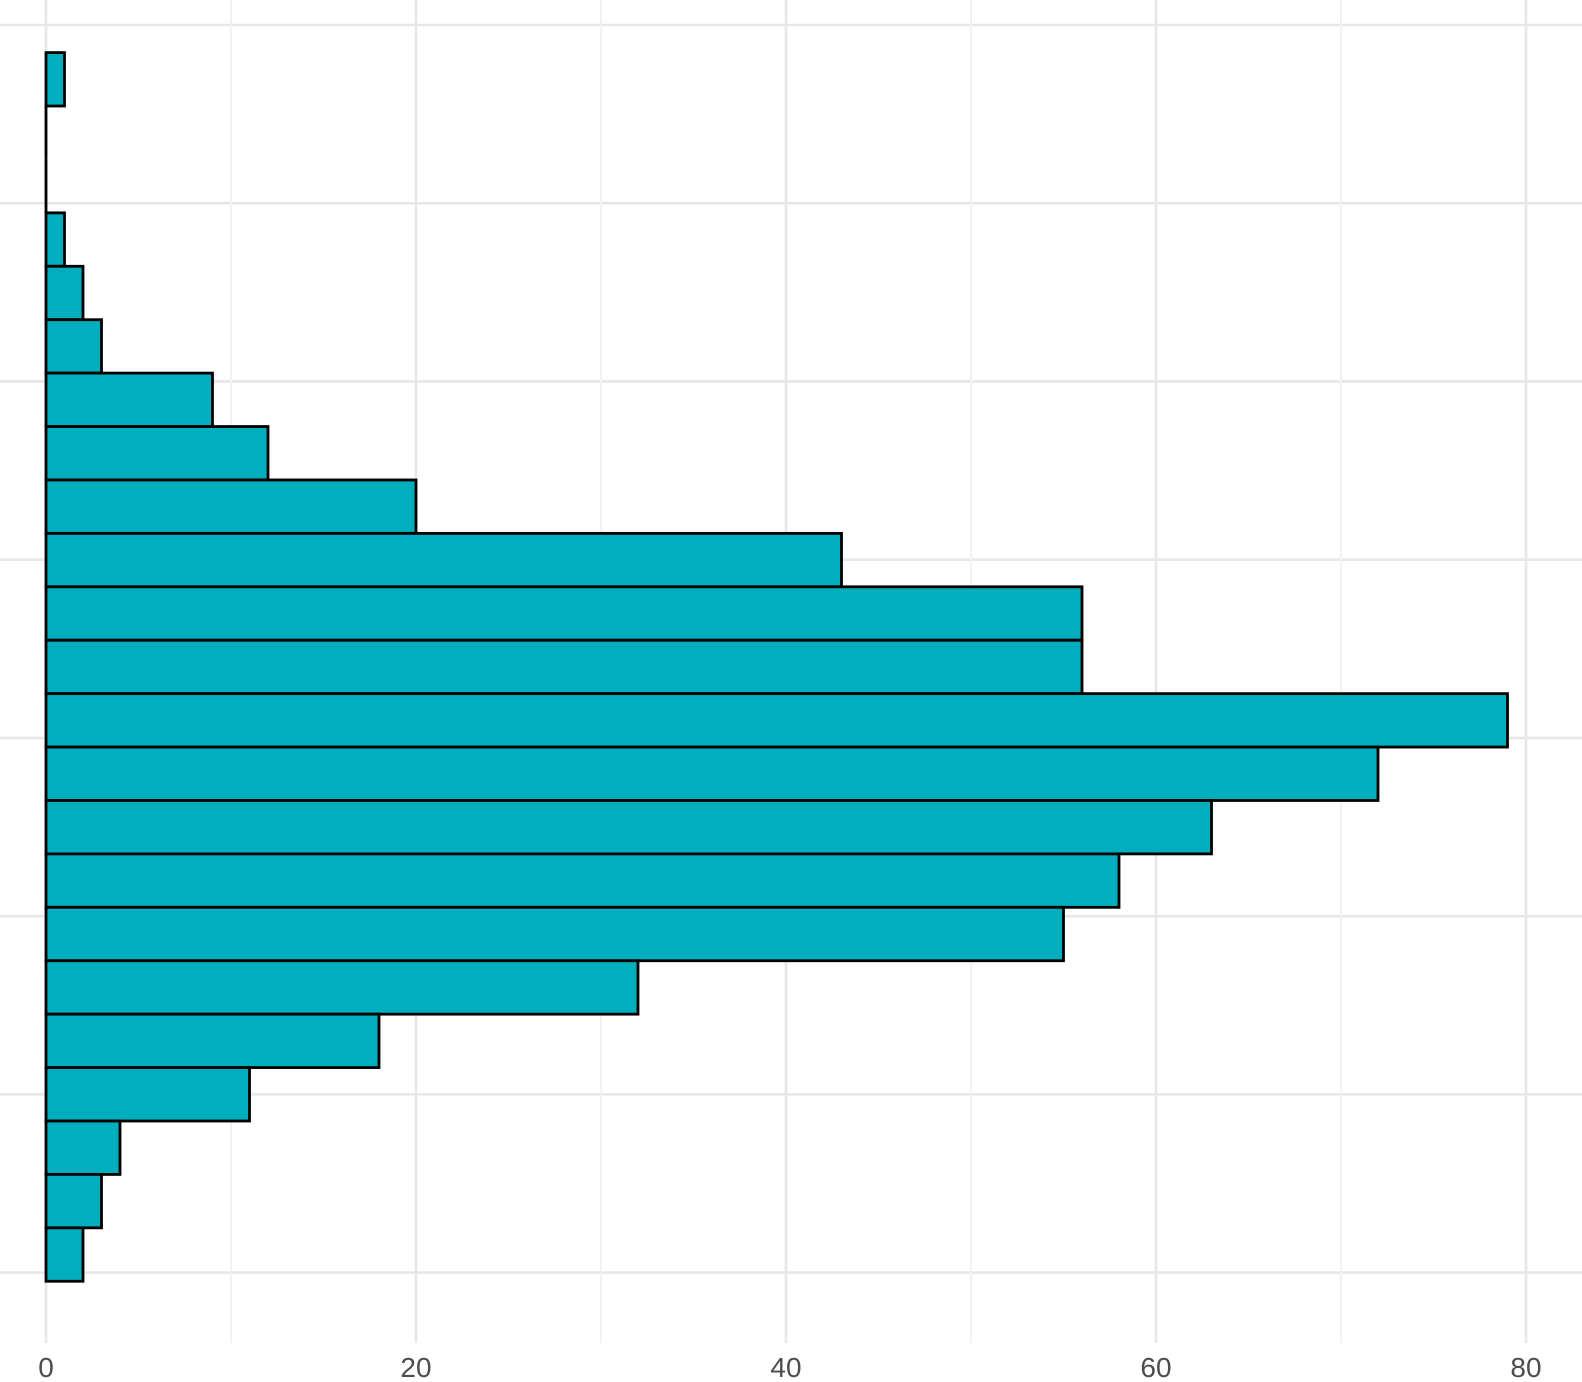  Describe the element at coordinates (785, 1367) in the screenshot. I see `x-axis-tick-label: 40` at that location.